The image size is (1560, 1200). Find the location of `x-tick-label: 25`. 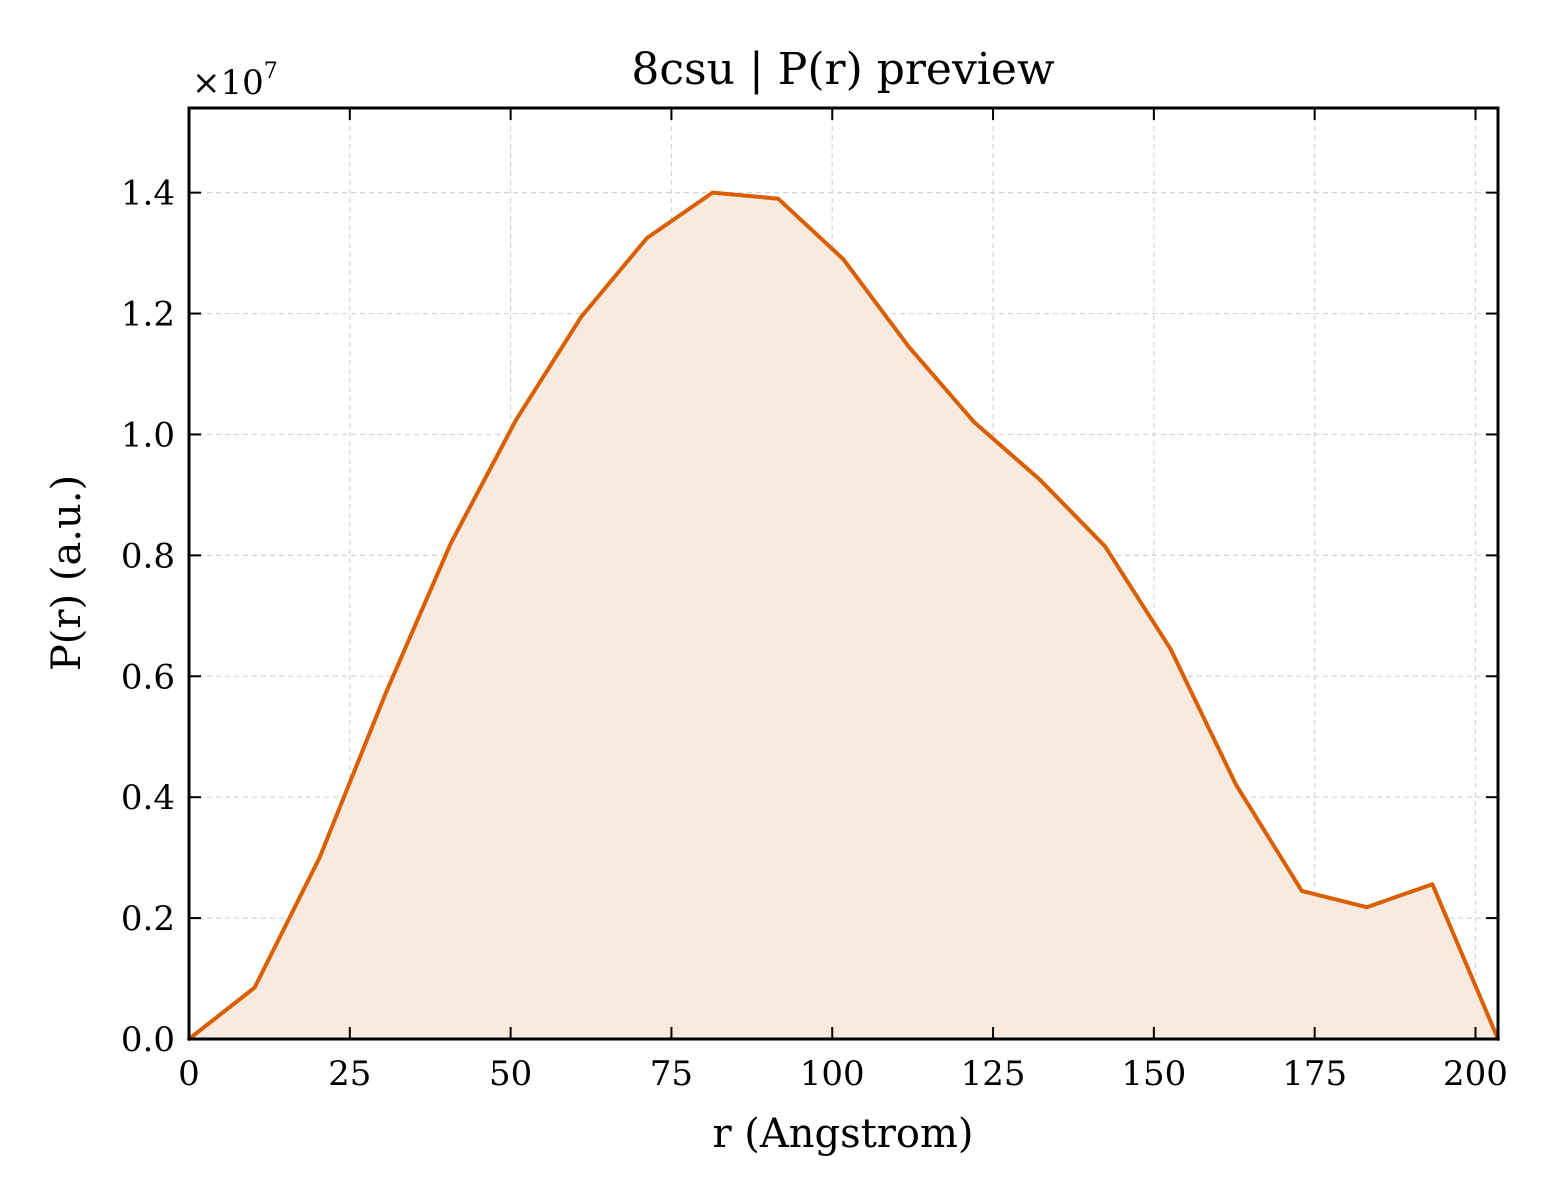

x-tick-label: 25 is located at coordinates (349, 1074).